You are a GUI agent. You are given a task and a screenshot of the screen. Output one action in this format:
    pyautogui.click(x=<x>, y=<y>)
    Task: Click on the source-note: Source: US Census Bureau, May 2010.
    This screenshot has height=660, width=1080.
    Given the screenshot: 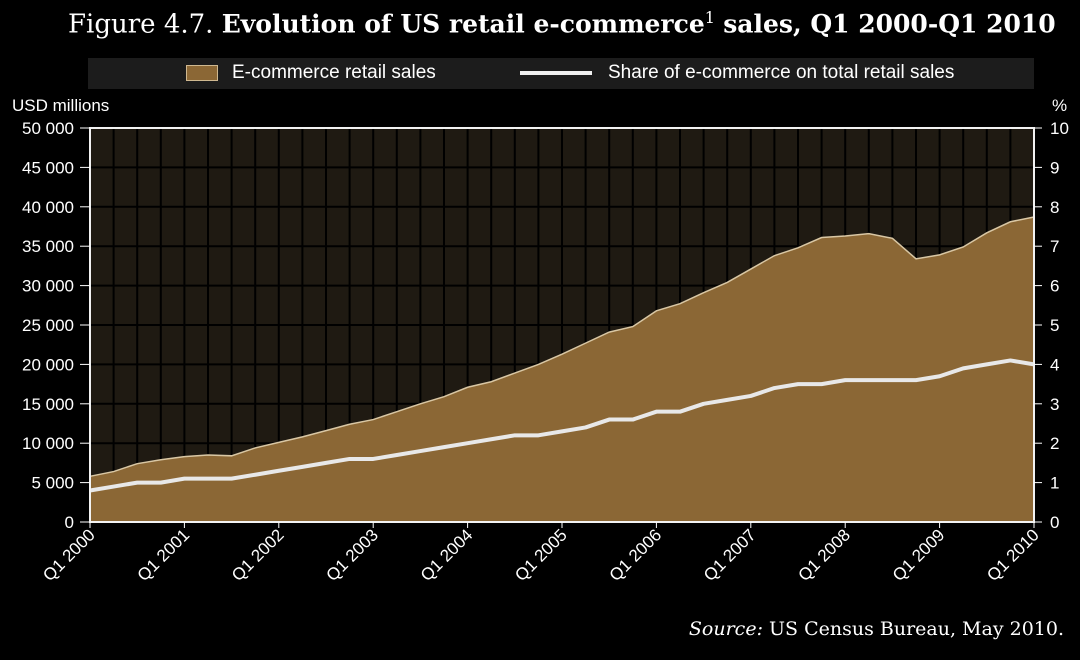 What is the action you would take?
    pyautogui.click(x=876, y=629)
    